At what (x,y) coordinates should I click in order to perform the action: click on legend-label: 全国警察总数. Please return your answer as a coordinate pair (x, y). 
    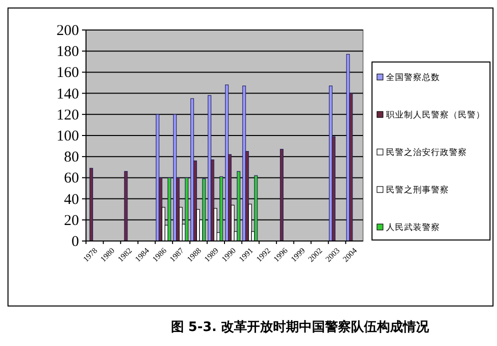
    Looking at the image, I should click on (413, 77).